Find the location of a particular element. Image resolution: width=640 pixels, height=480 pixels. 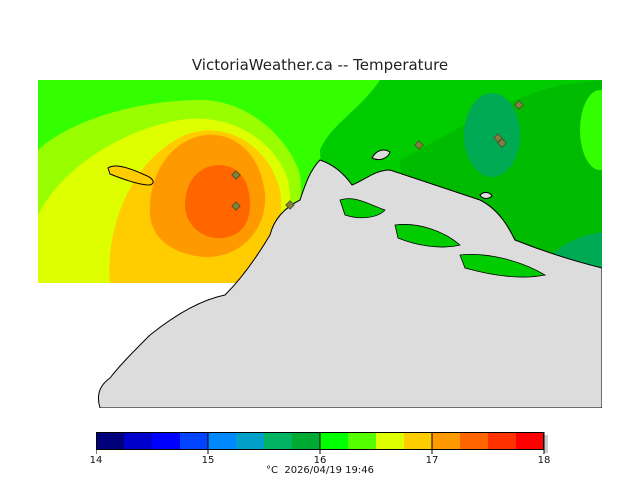

caption-timestamp: 2026/04/19 19:46 is located at coordinates (329, 470).